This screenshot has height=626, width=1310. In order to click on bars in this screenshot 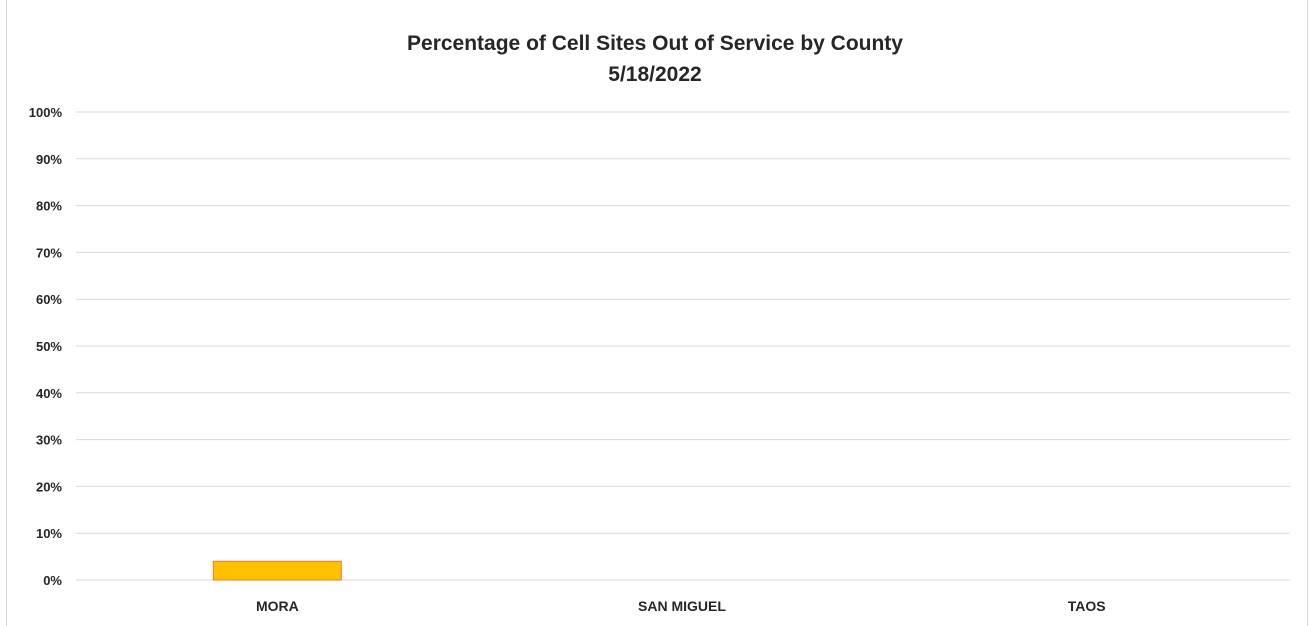, I will do `click(277, 570)`.